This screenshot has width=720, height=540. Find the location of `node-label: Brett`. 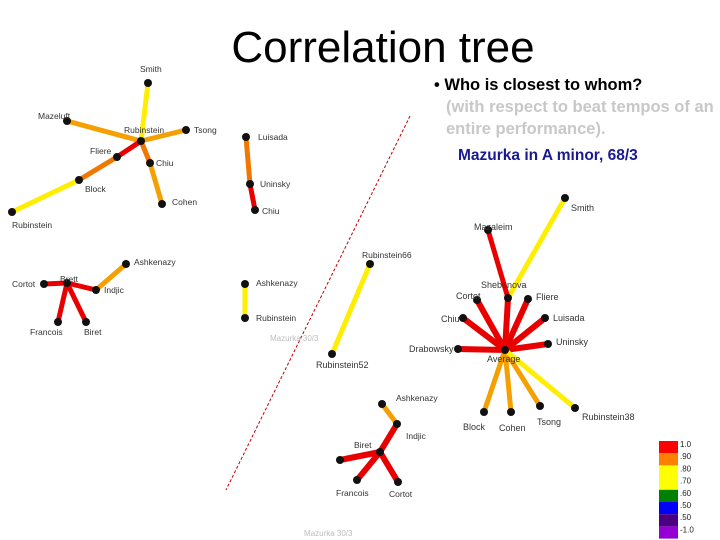

node-label: Brett is located at coordinates (69, 279).